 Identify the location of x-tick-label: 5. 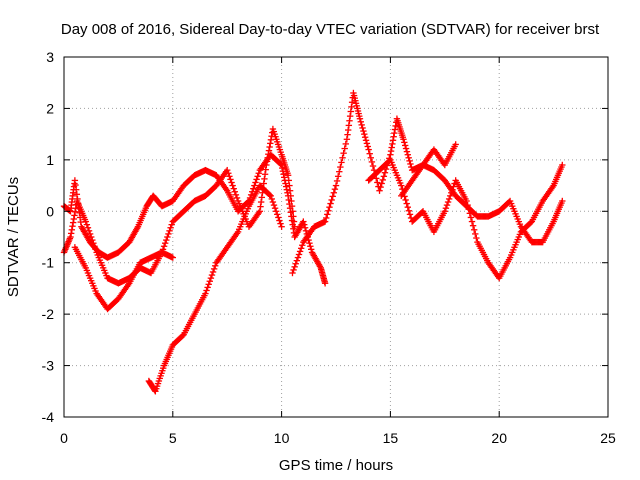
(173, 438).